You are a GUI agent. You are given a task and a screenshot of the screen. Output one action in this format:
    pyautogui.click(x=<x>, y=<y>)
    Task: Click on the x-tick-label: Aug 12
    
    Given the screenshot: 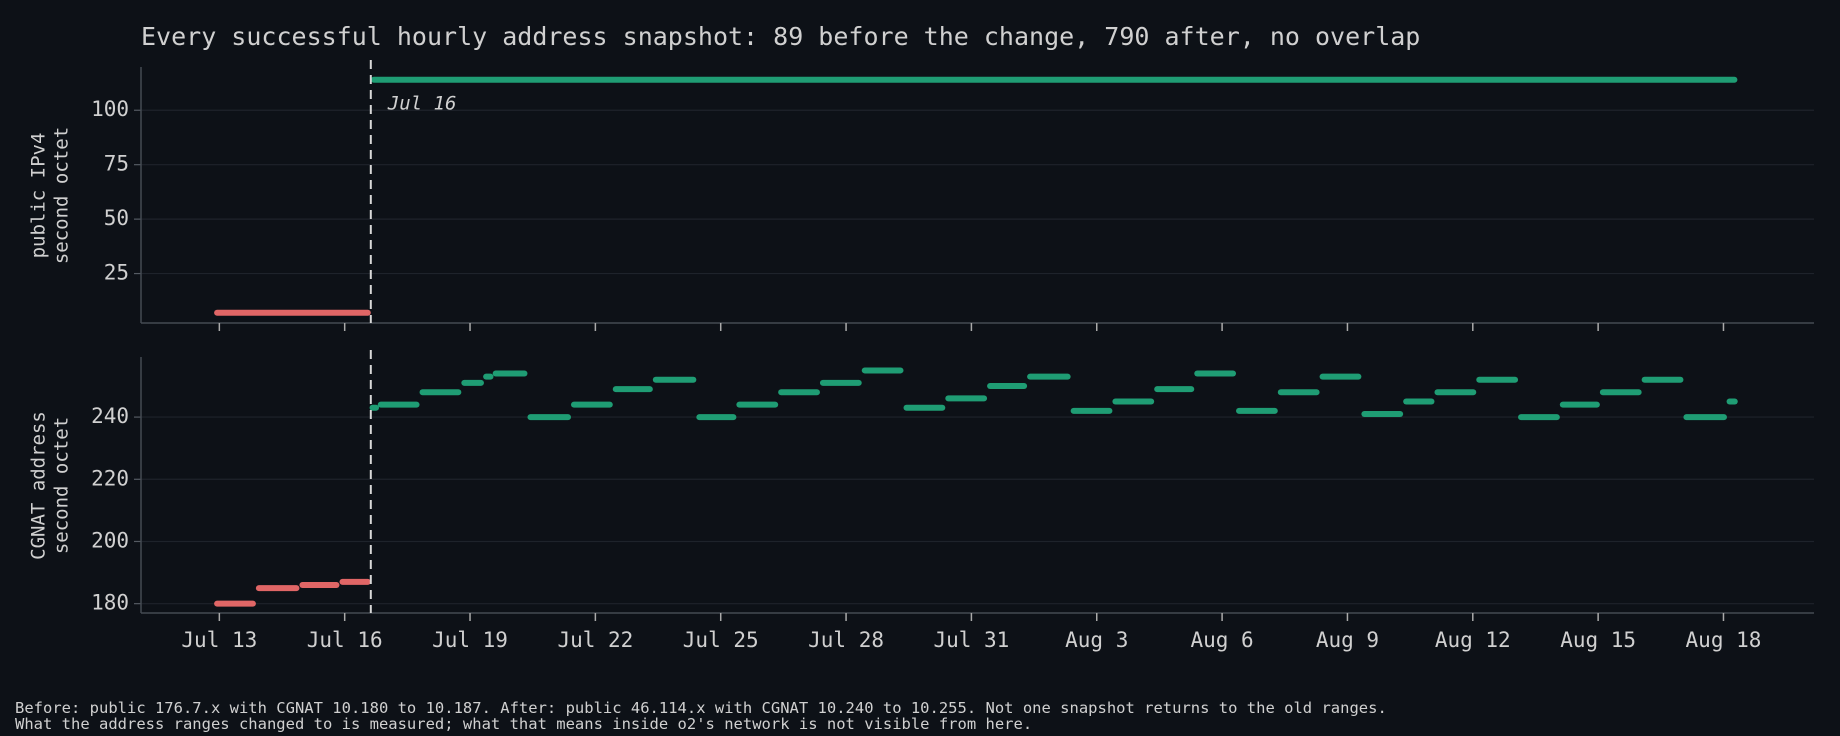 What is the action you would take?
    pyautogui.click(x=1473, y=640)
    